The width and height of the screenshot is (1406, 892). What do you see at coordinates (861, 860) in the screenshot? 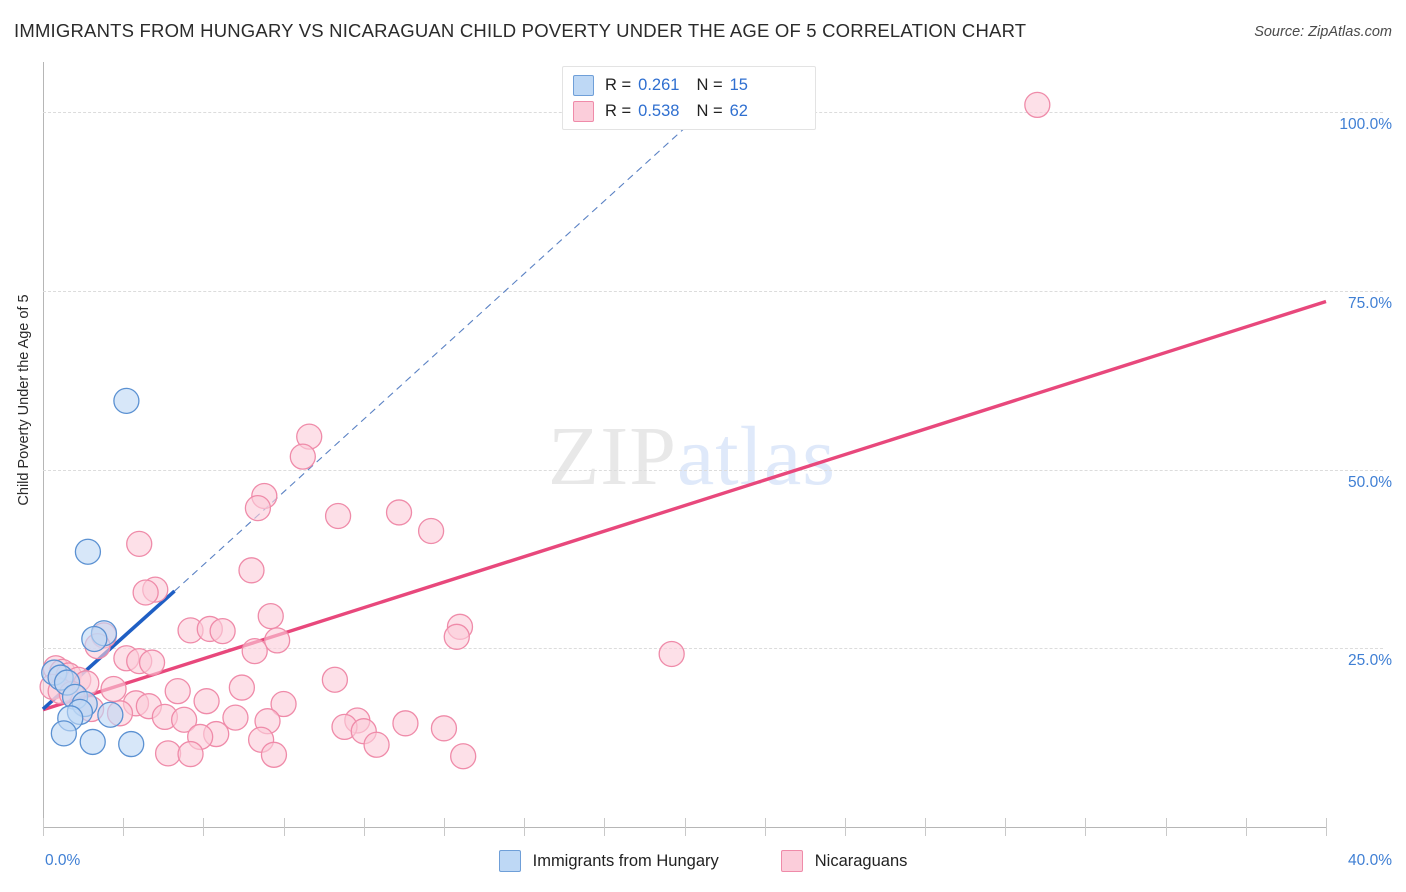
I see `legend-label-nicaraguans: Nicaraguans` at bounding box center [861, 860].